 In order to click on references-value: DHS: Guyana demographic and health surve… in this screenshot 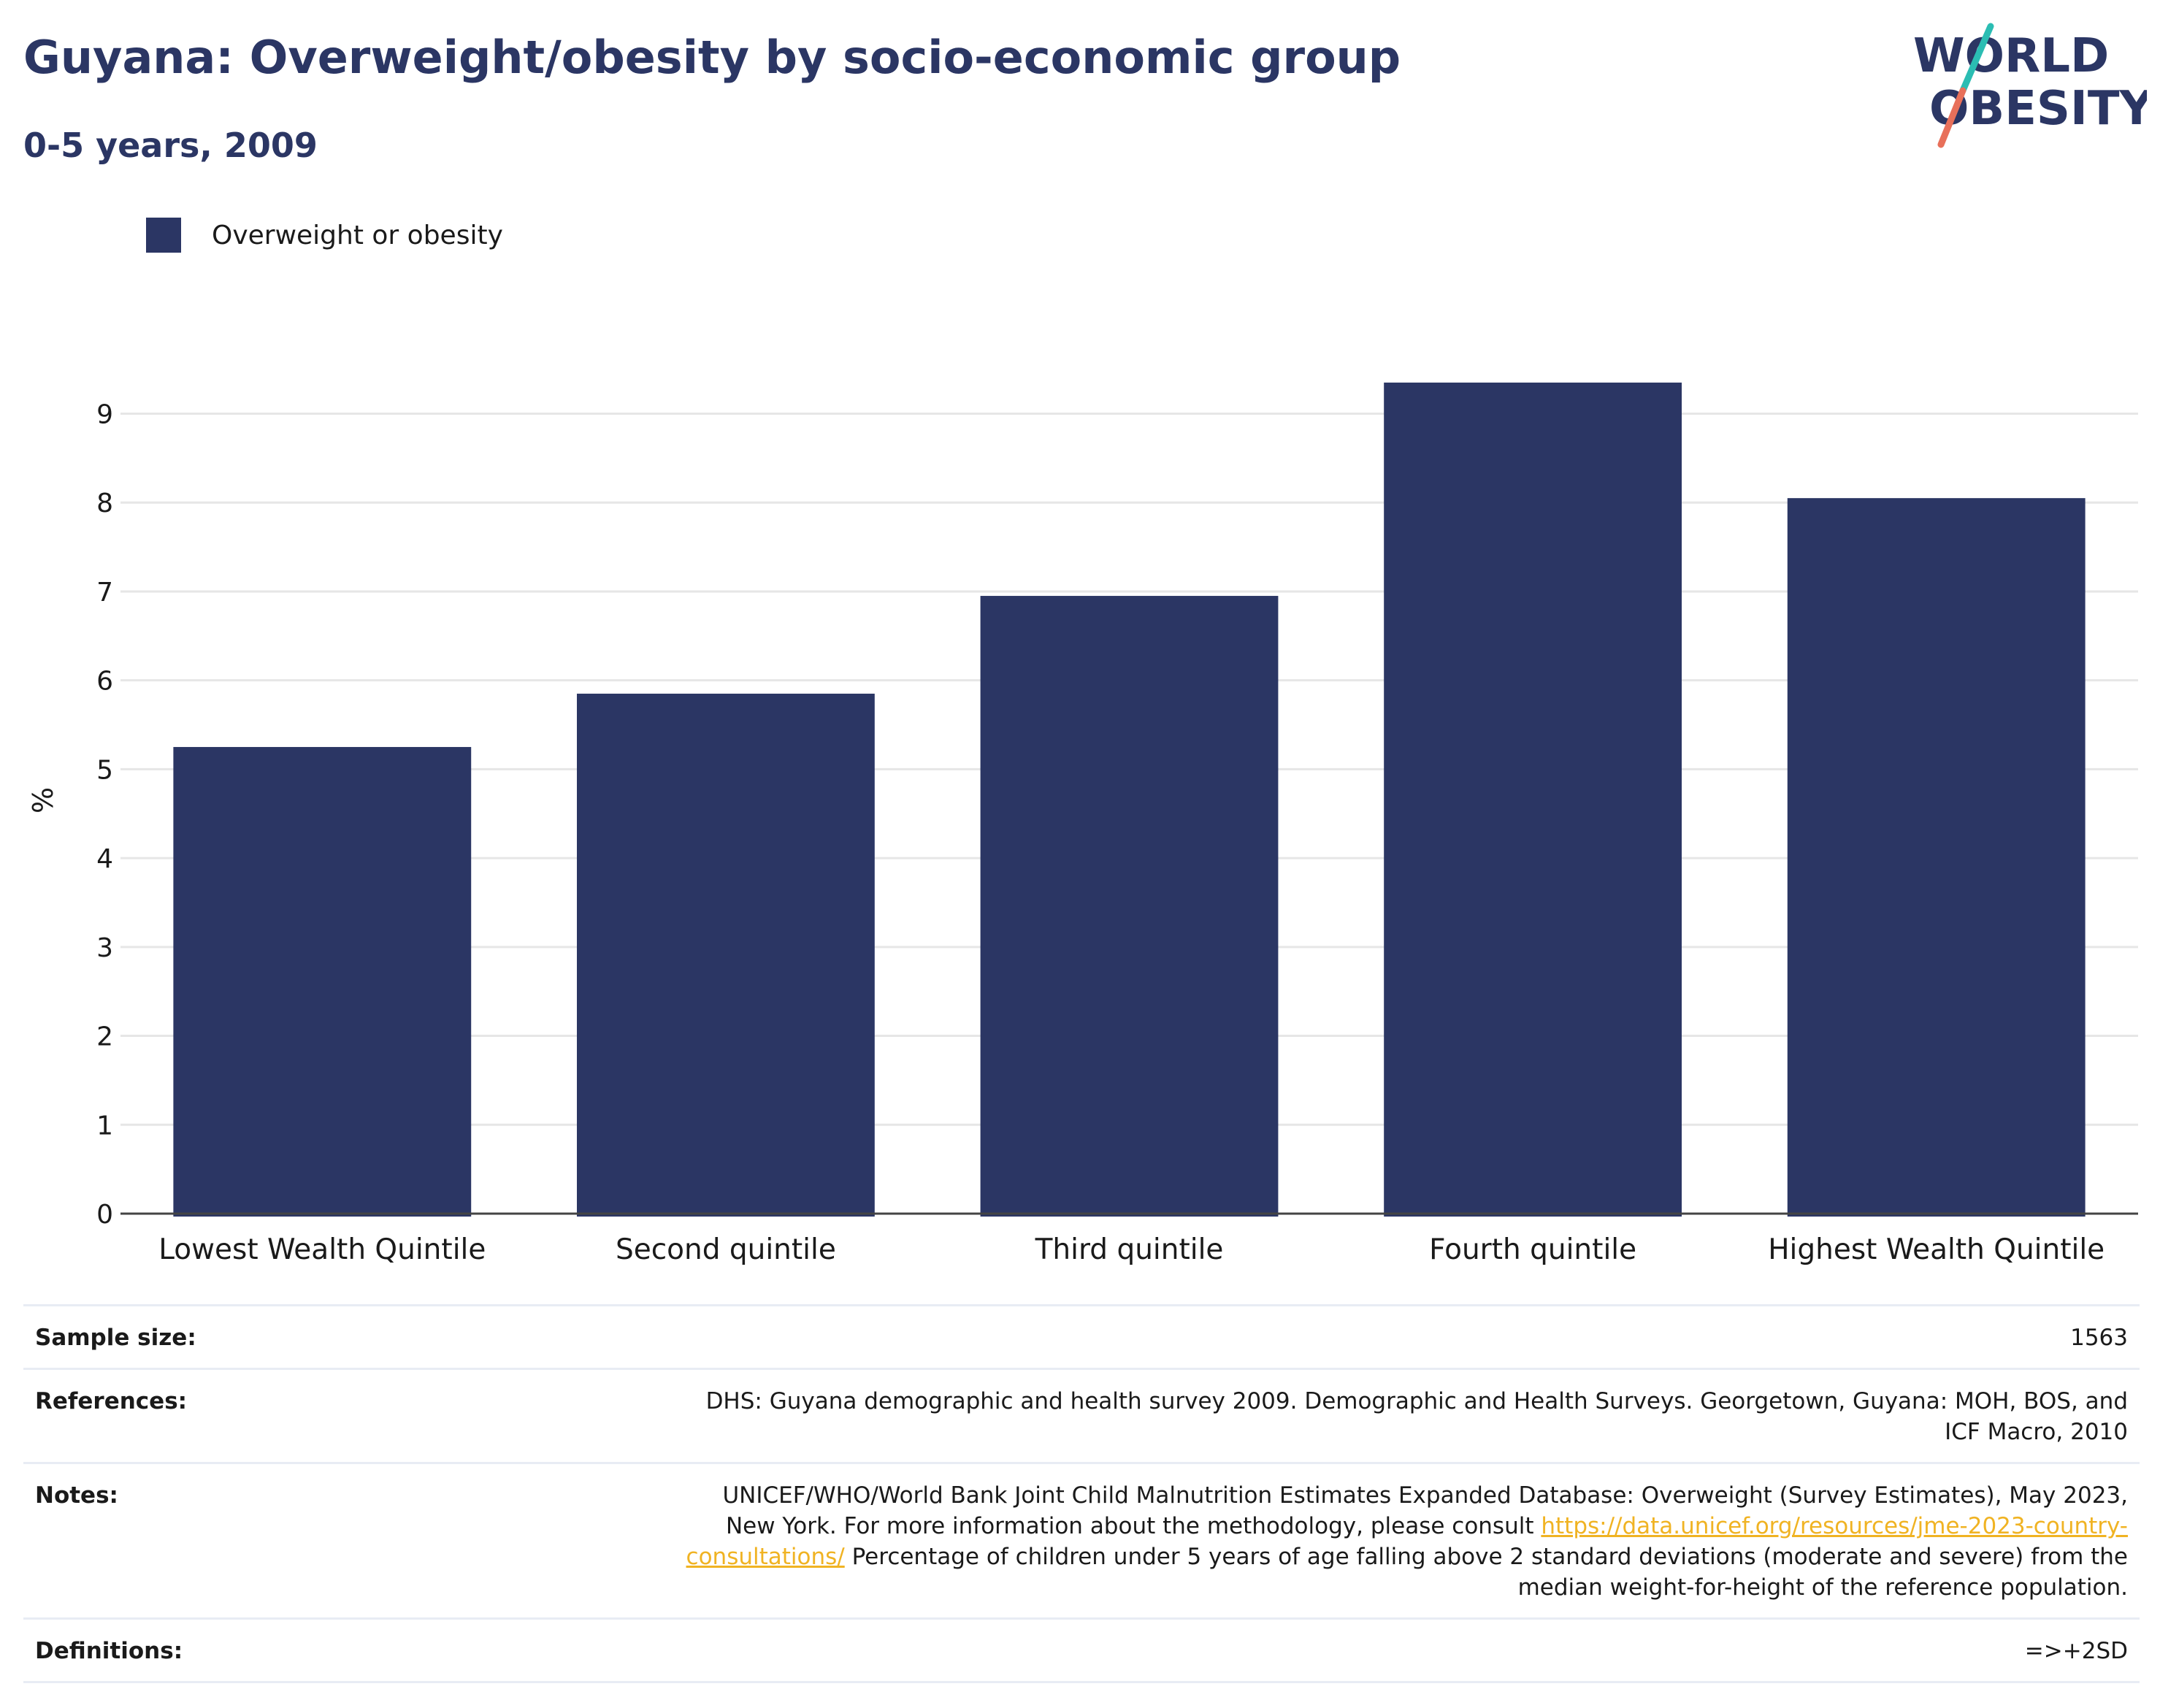, I will do `click(1416, 1416)`.